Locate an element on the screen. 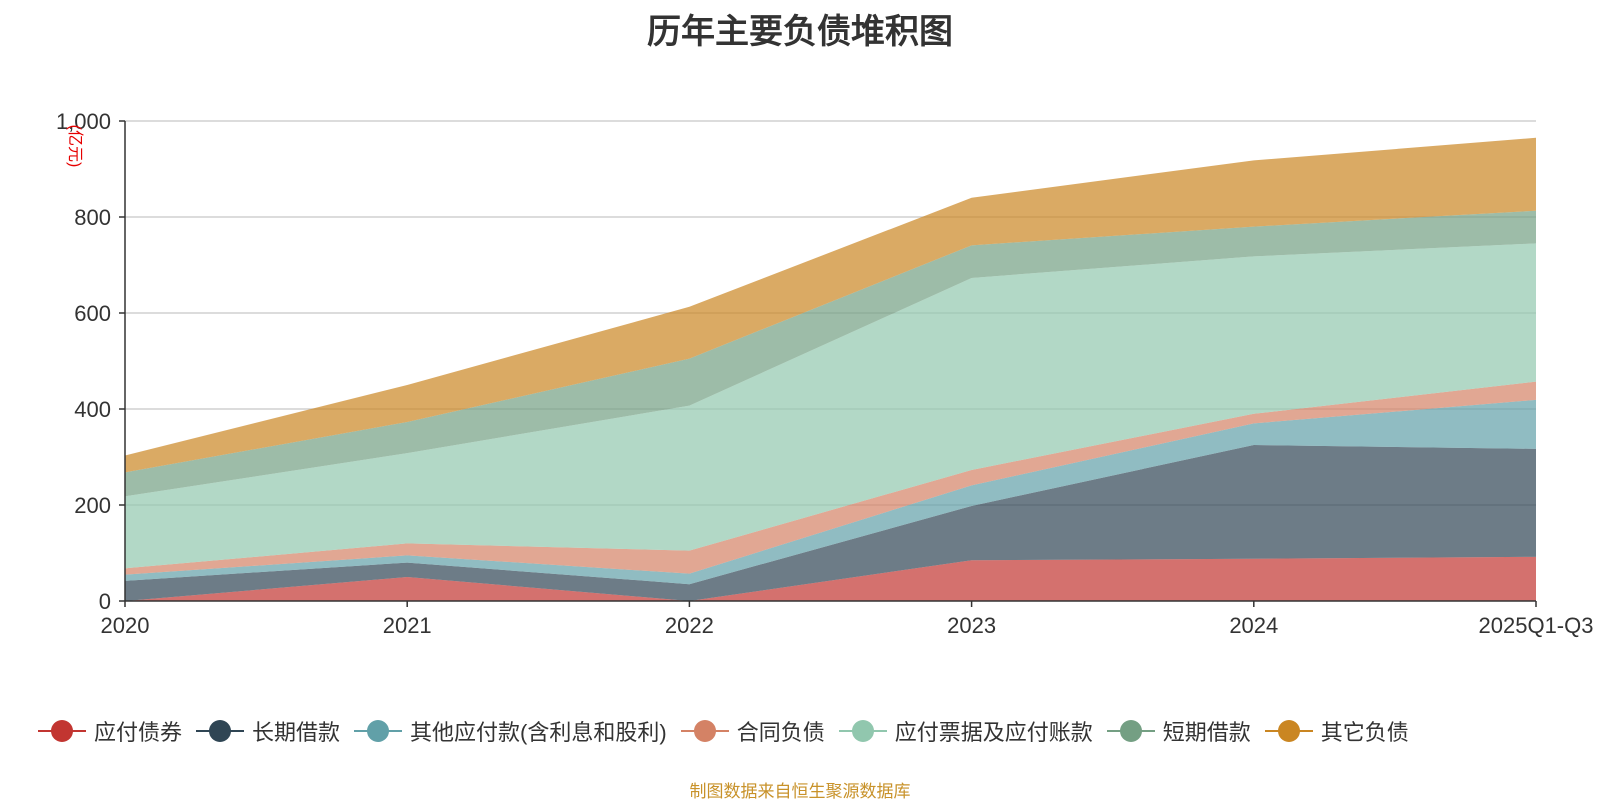 The height and width of the screenshot is (802, 1600). y-tick-label: 400 is located at coordinates (92, 409).